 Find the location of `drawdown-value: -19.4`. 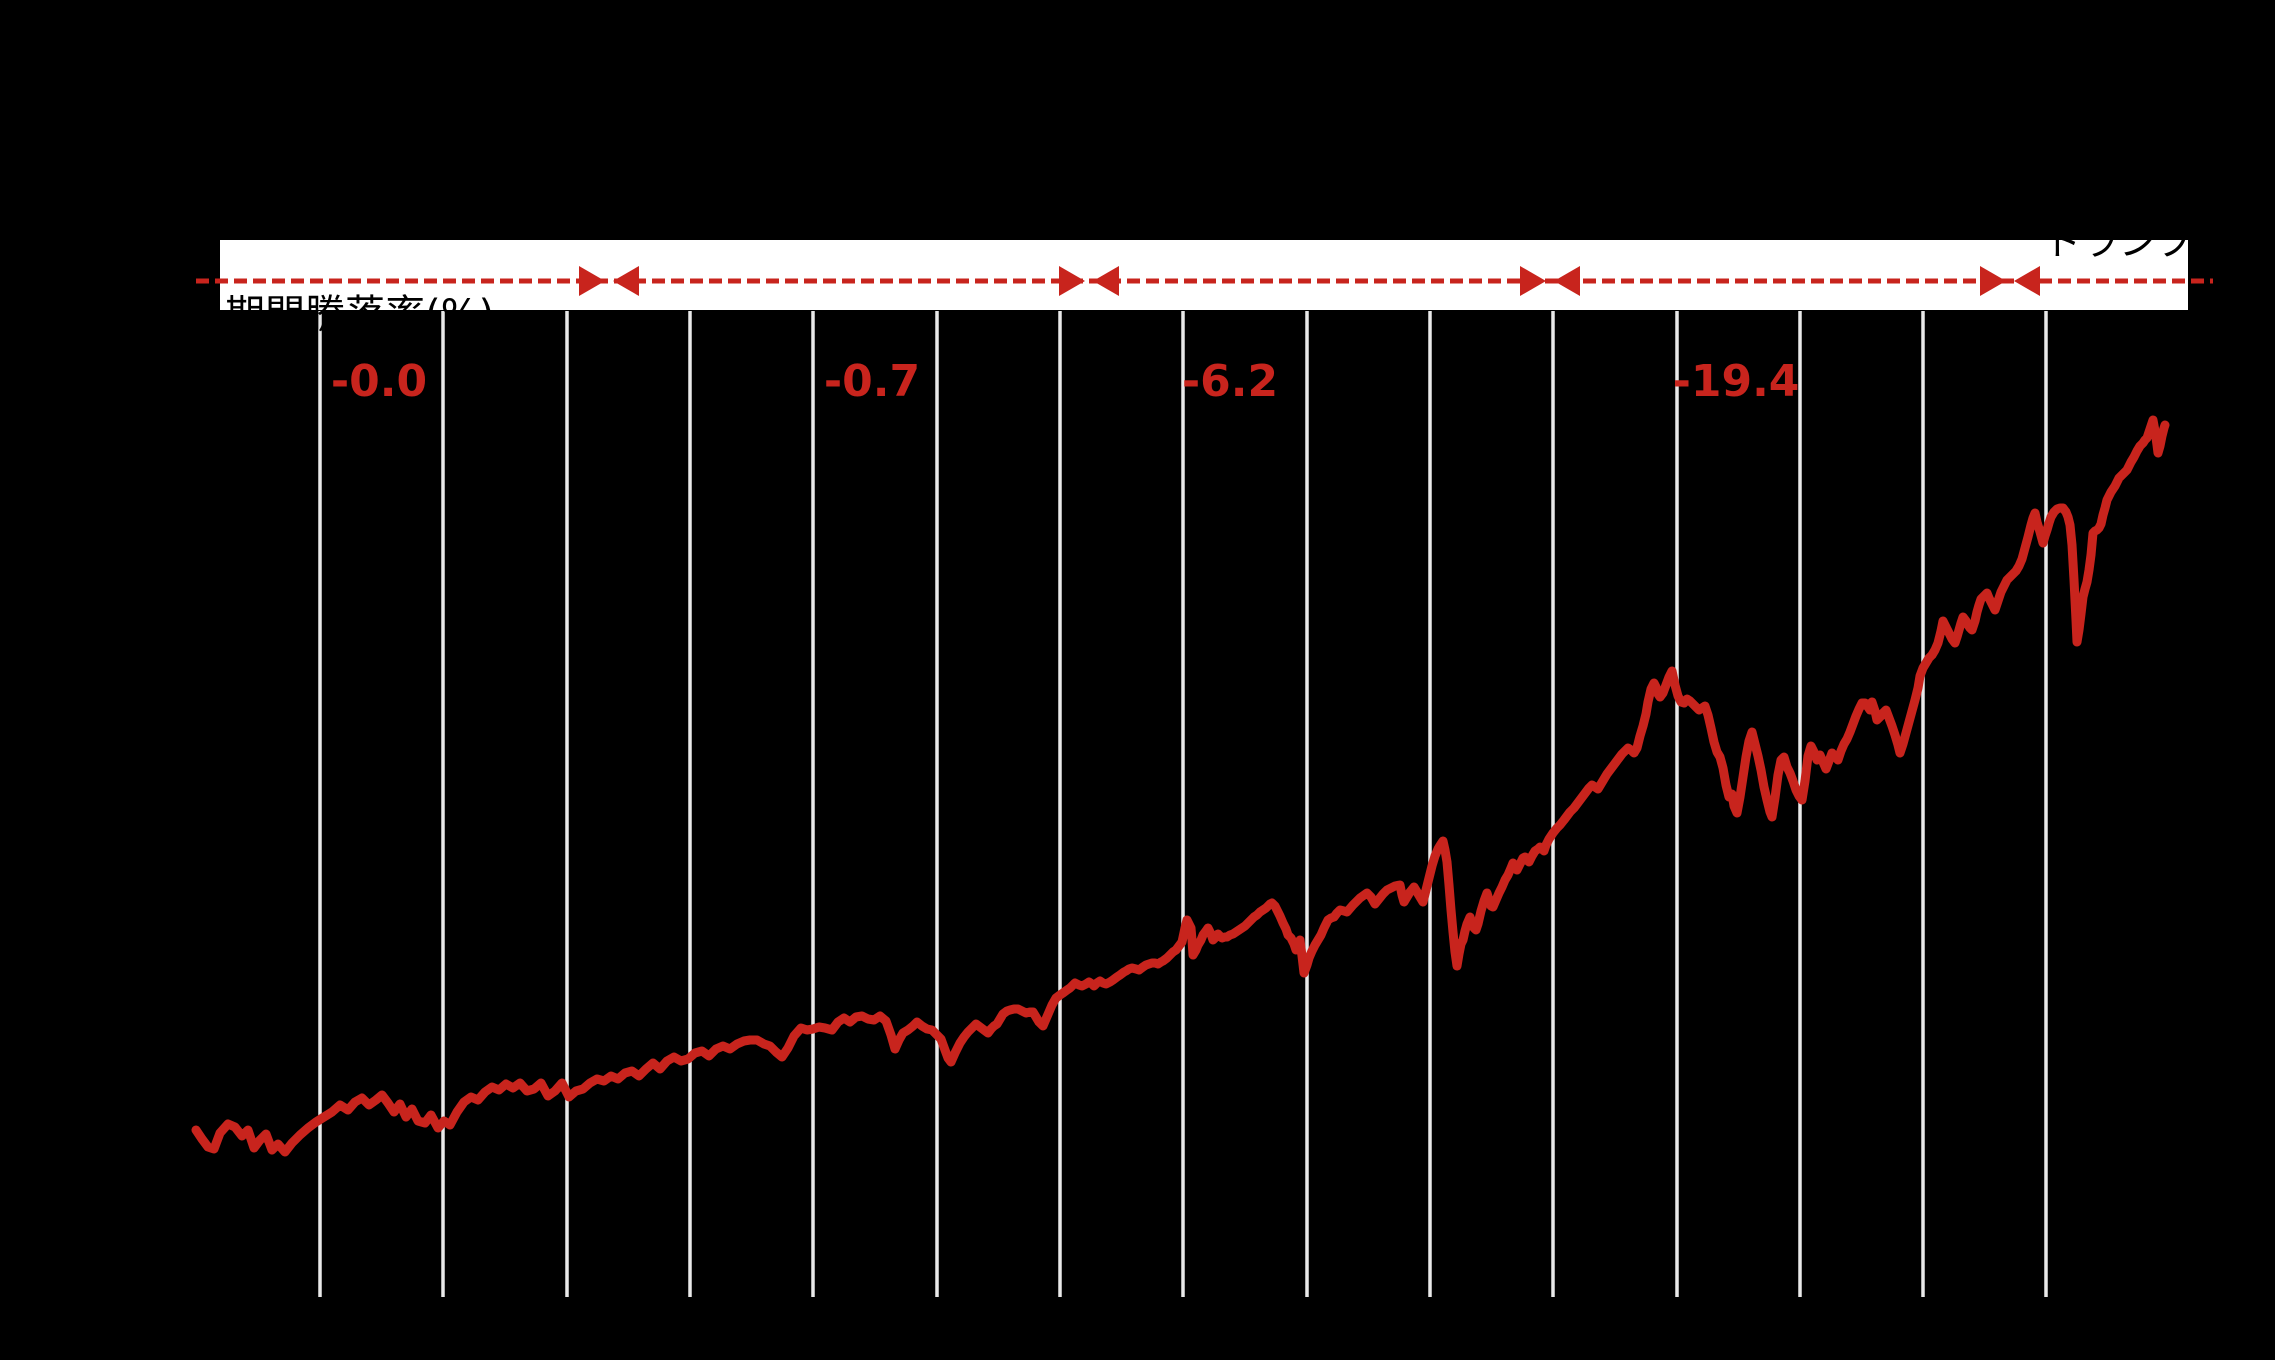

drawdown-value: -19.4 is located at coordinates (1736, 381).